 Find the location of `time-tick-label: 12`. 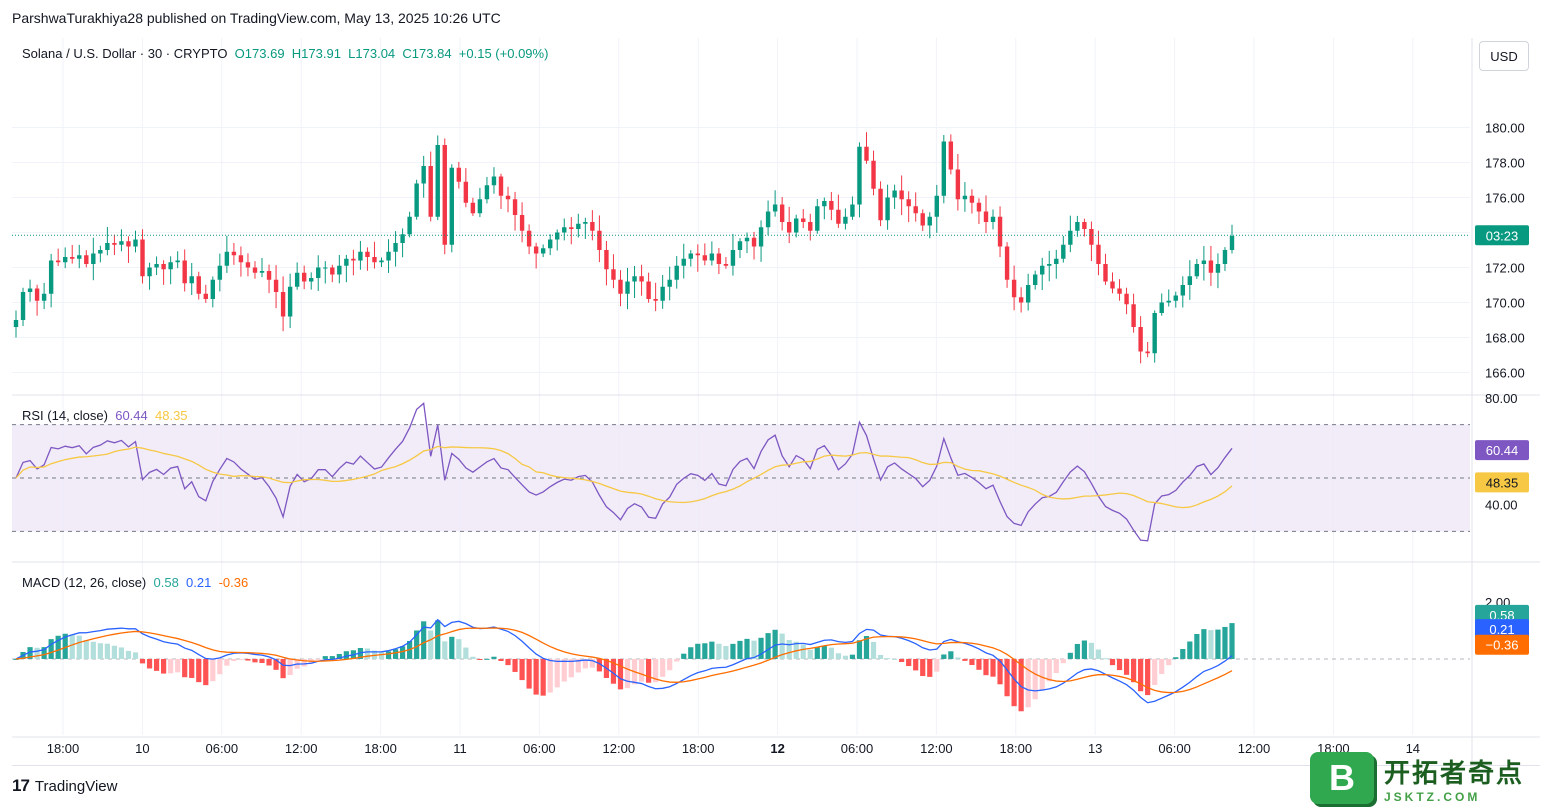

time-tick-label: 12 is located at coordinates (777, 748).